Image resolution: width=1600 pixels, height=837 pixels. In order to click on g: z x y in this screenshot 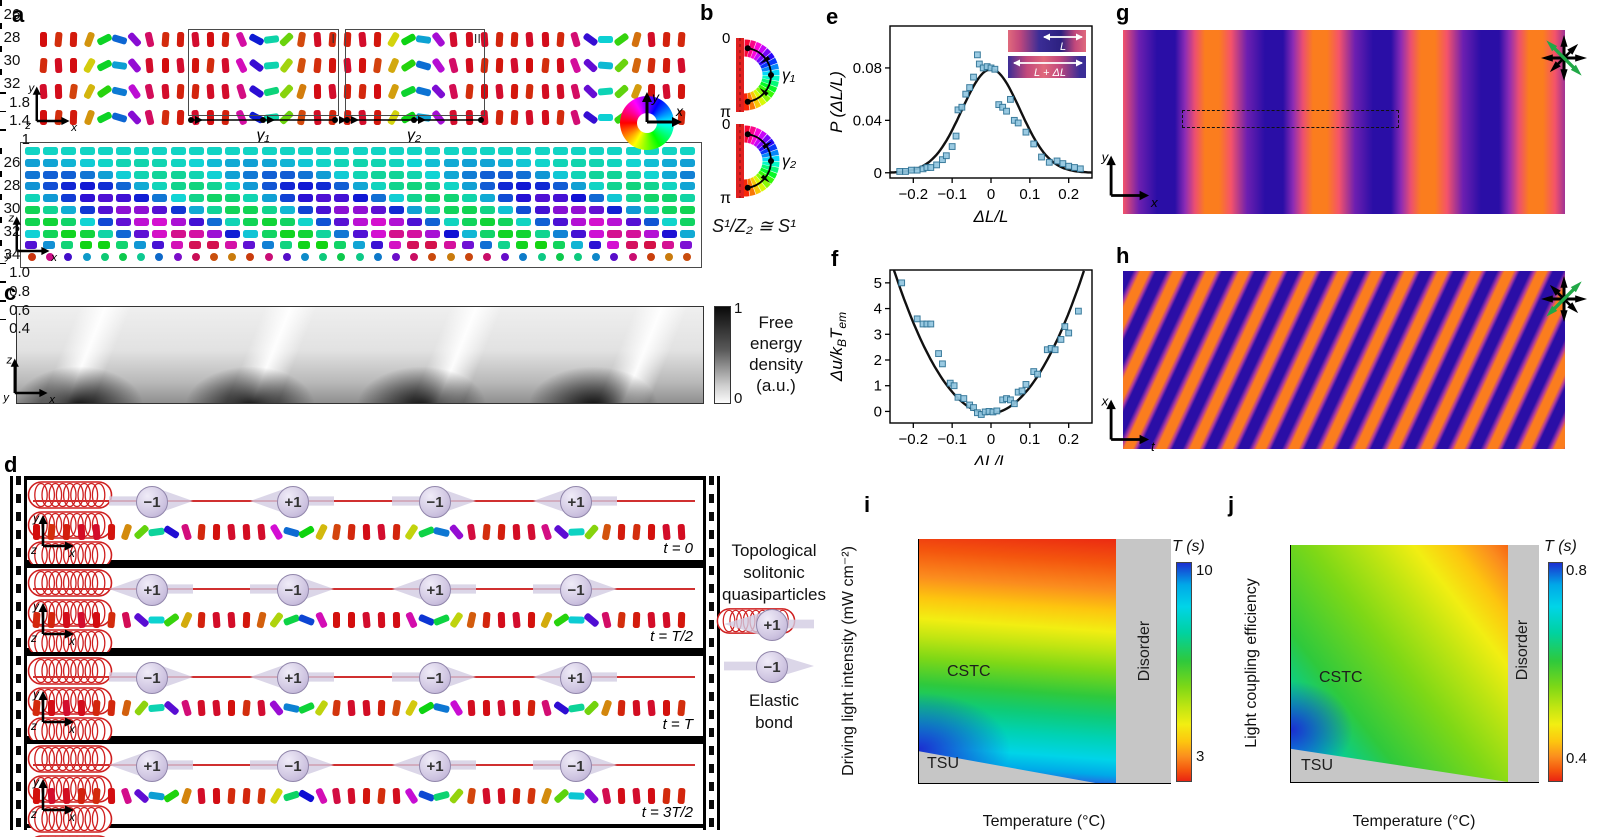, I will do `click(29, 379)`.